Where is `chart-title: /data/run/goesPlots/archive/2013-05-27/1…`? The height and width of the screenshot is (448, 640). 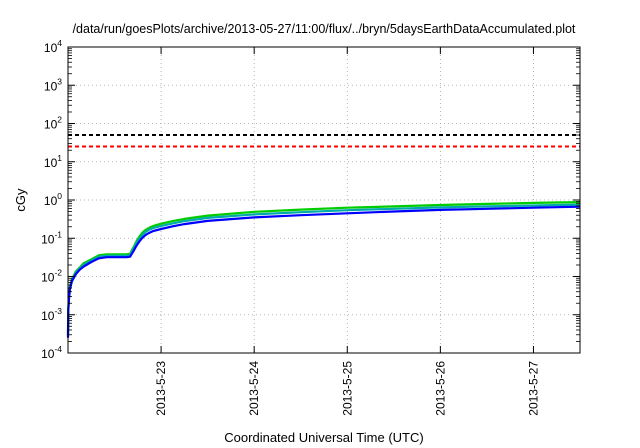
chart-title: /data/run/goesPlots/archive/2013-05-27/1… is located at coordinates (324, 29).